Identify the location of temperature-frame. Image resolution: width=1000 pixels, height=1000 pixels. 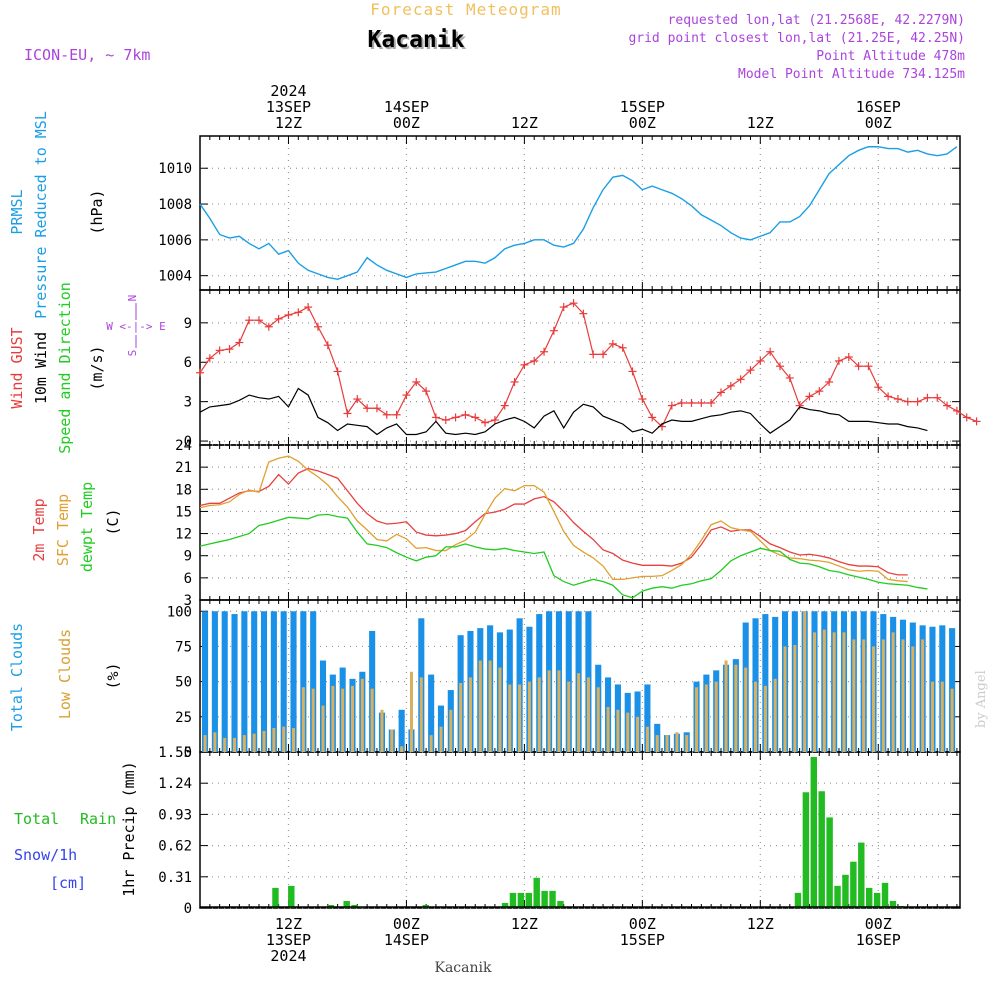
(580, 522).